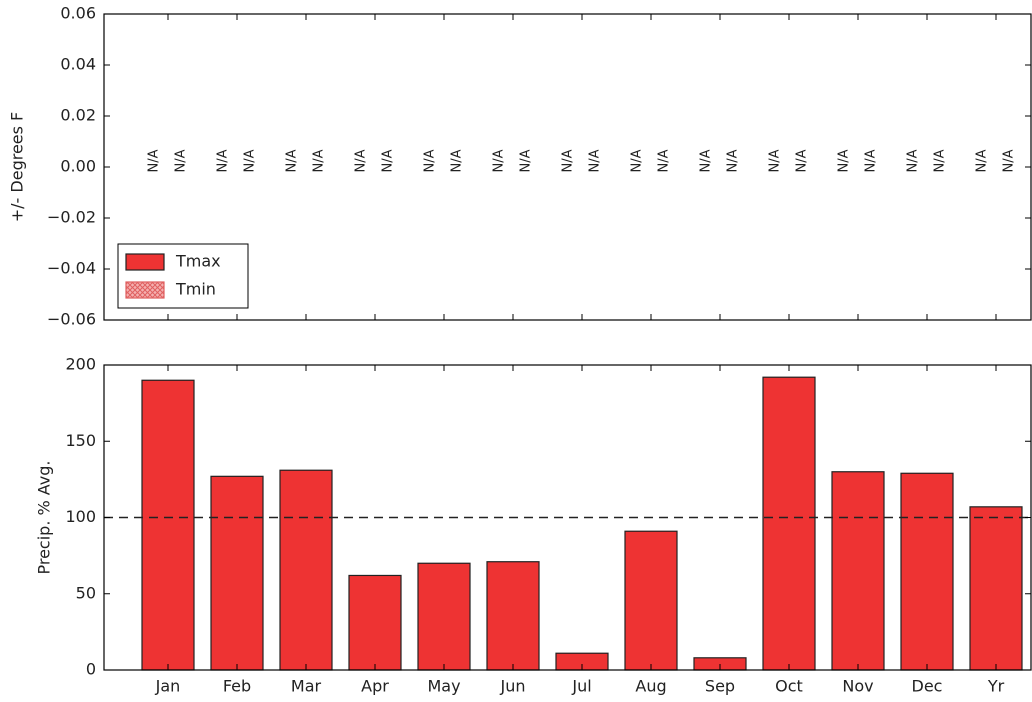 This screenshot has width=1032, height=702. I want to click on y-tick-label: 0, so click(91, 669).